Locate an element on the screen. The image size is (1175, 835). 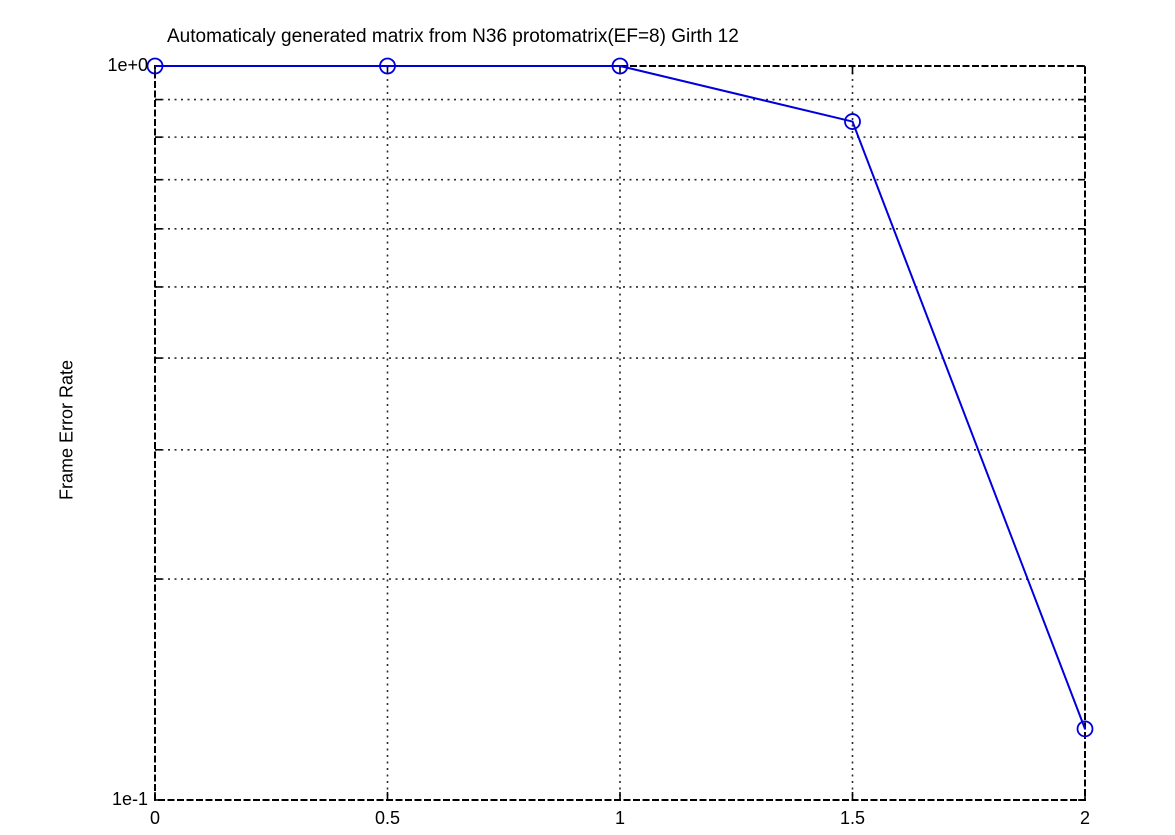
x-tick-label: 0.5 is located at coordinates (387, 818).